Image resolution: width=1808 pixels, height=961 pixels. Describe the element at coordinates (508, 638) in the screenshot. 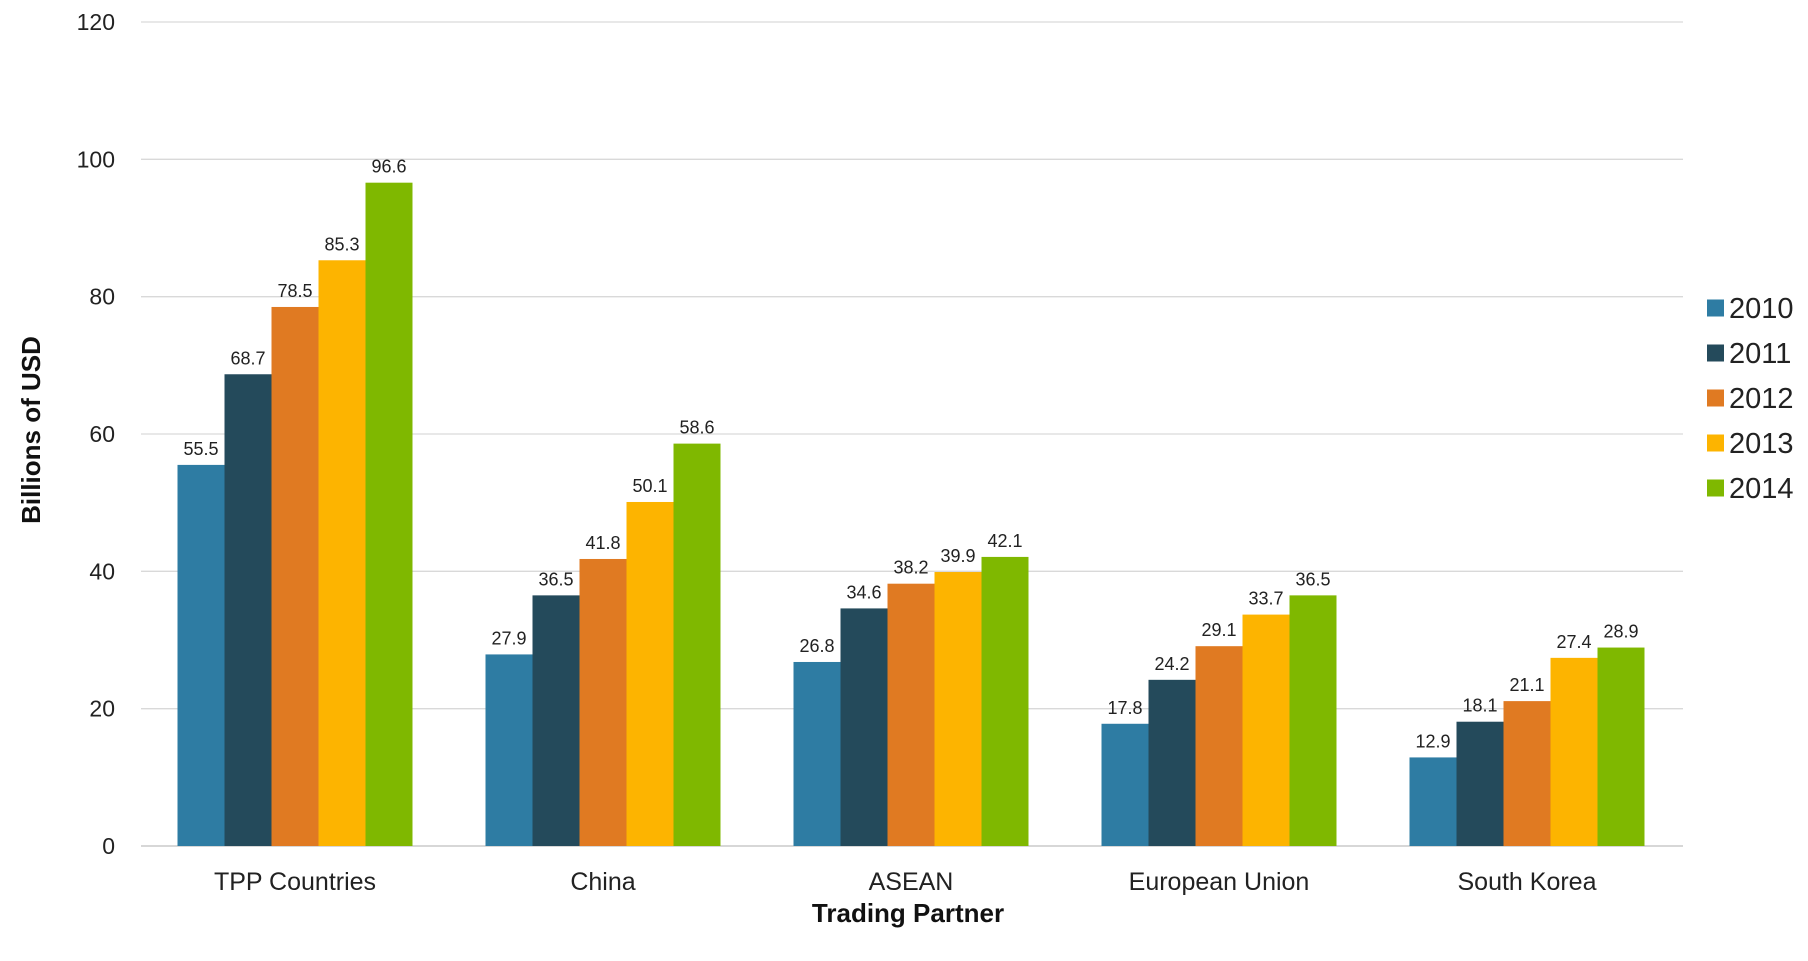

I see `data-label: 27.9` at that location.